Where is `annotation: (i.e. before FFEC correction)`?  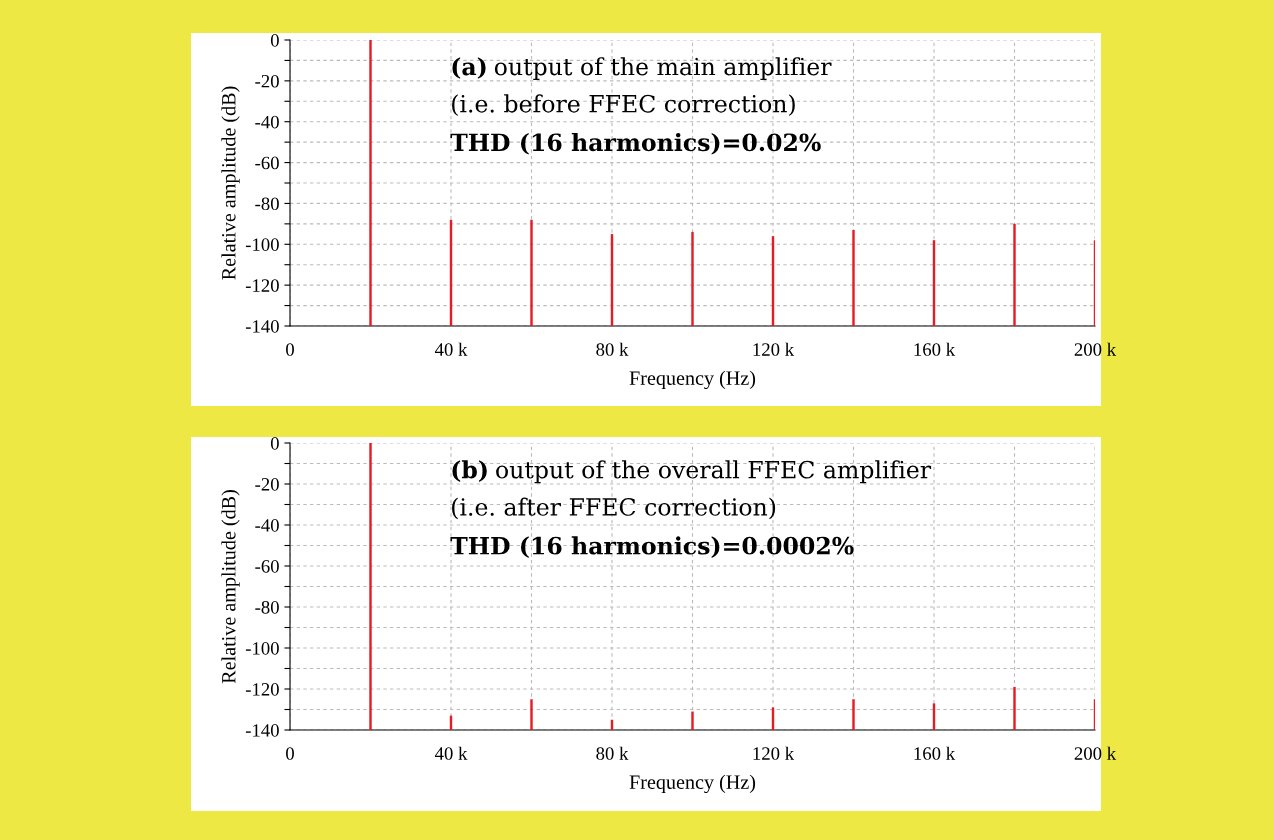
annotation: (i.e. before FFEC correction) is located at coordinates (623, 105).